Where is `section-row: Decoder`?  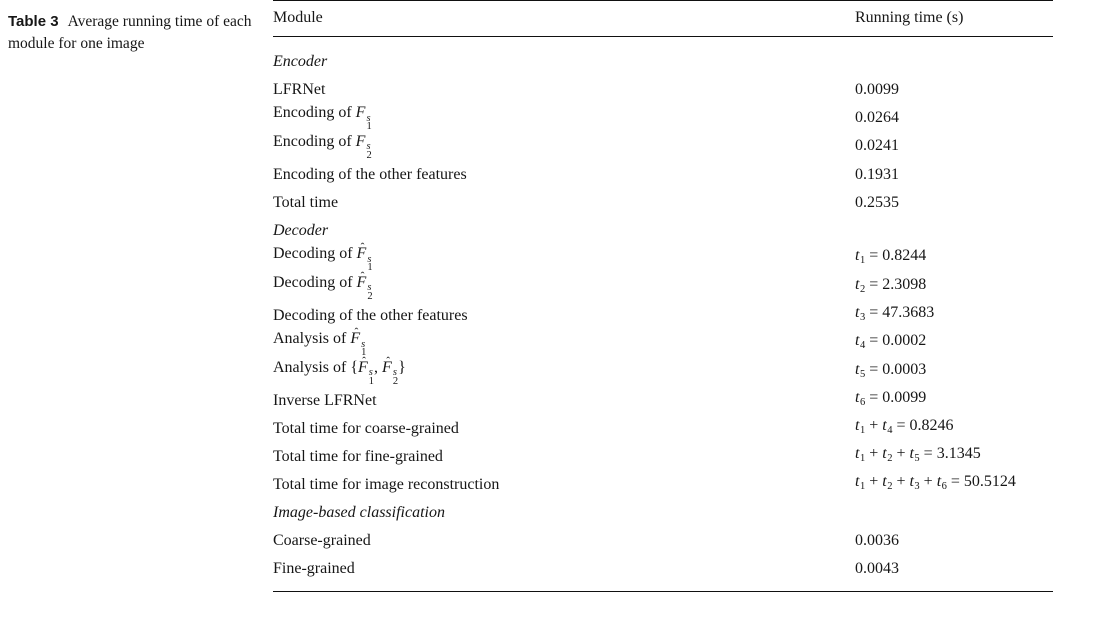
section-row: Decoder is located at coordinates (663, 230).